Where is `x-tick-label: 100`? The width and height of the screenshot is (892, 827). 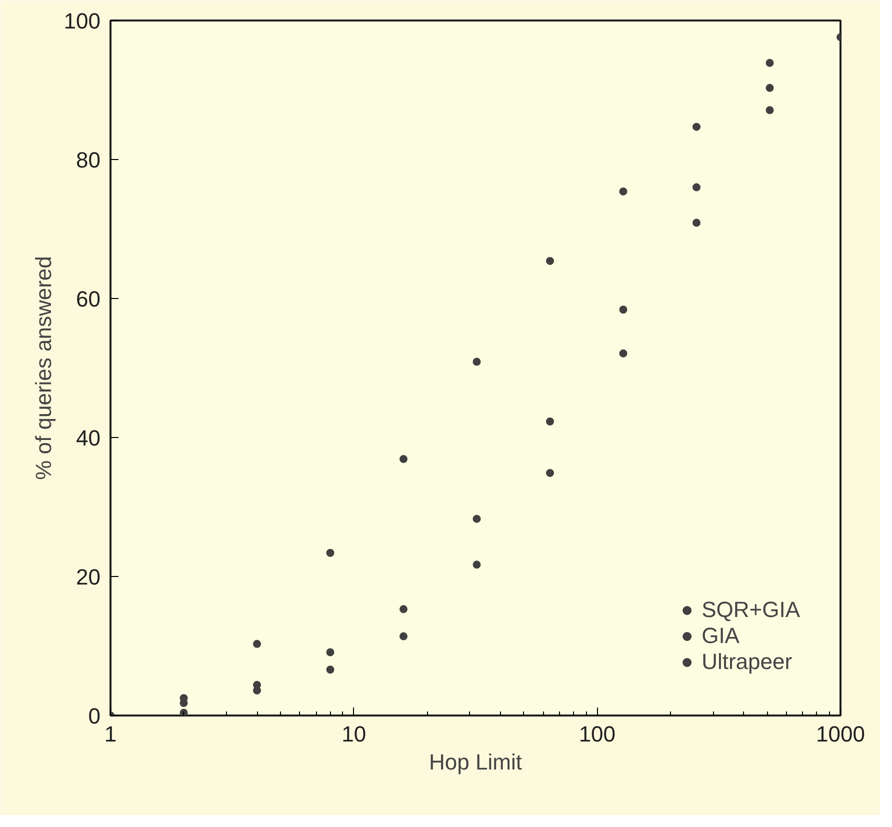 x-tick-label: 100 is located at coordinates (597, 734).